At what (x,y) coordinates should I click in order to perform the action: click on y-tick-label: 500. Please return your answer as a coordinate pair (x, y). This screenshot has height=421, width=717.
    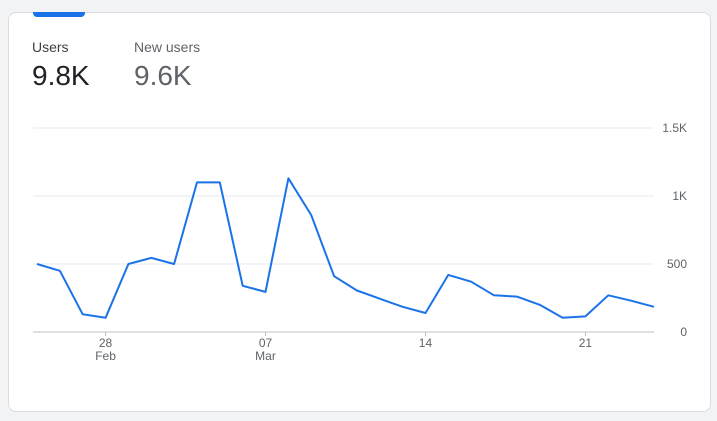
    Looking at the image, I should click on (677, 264).